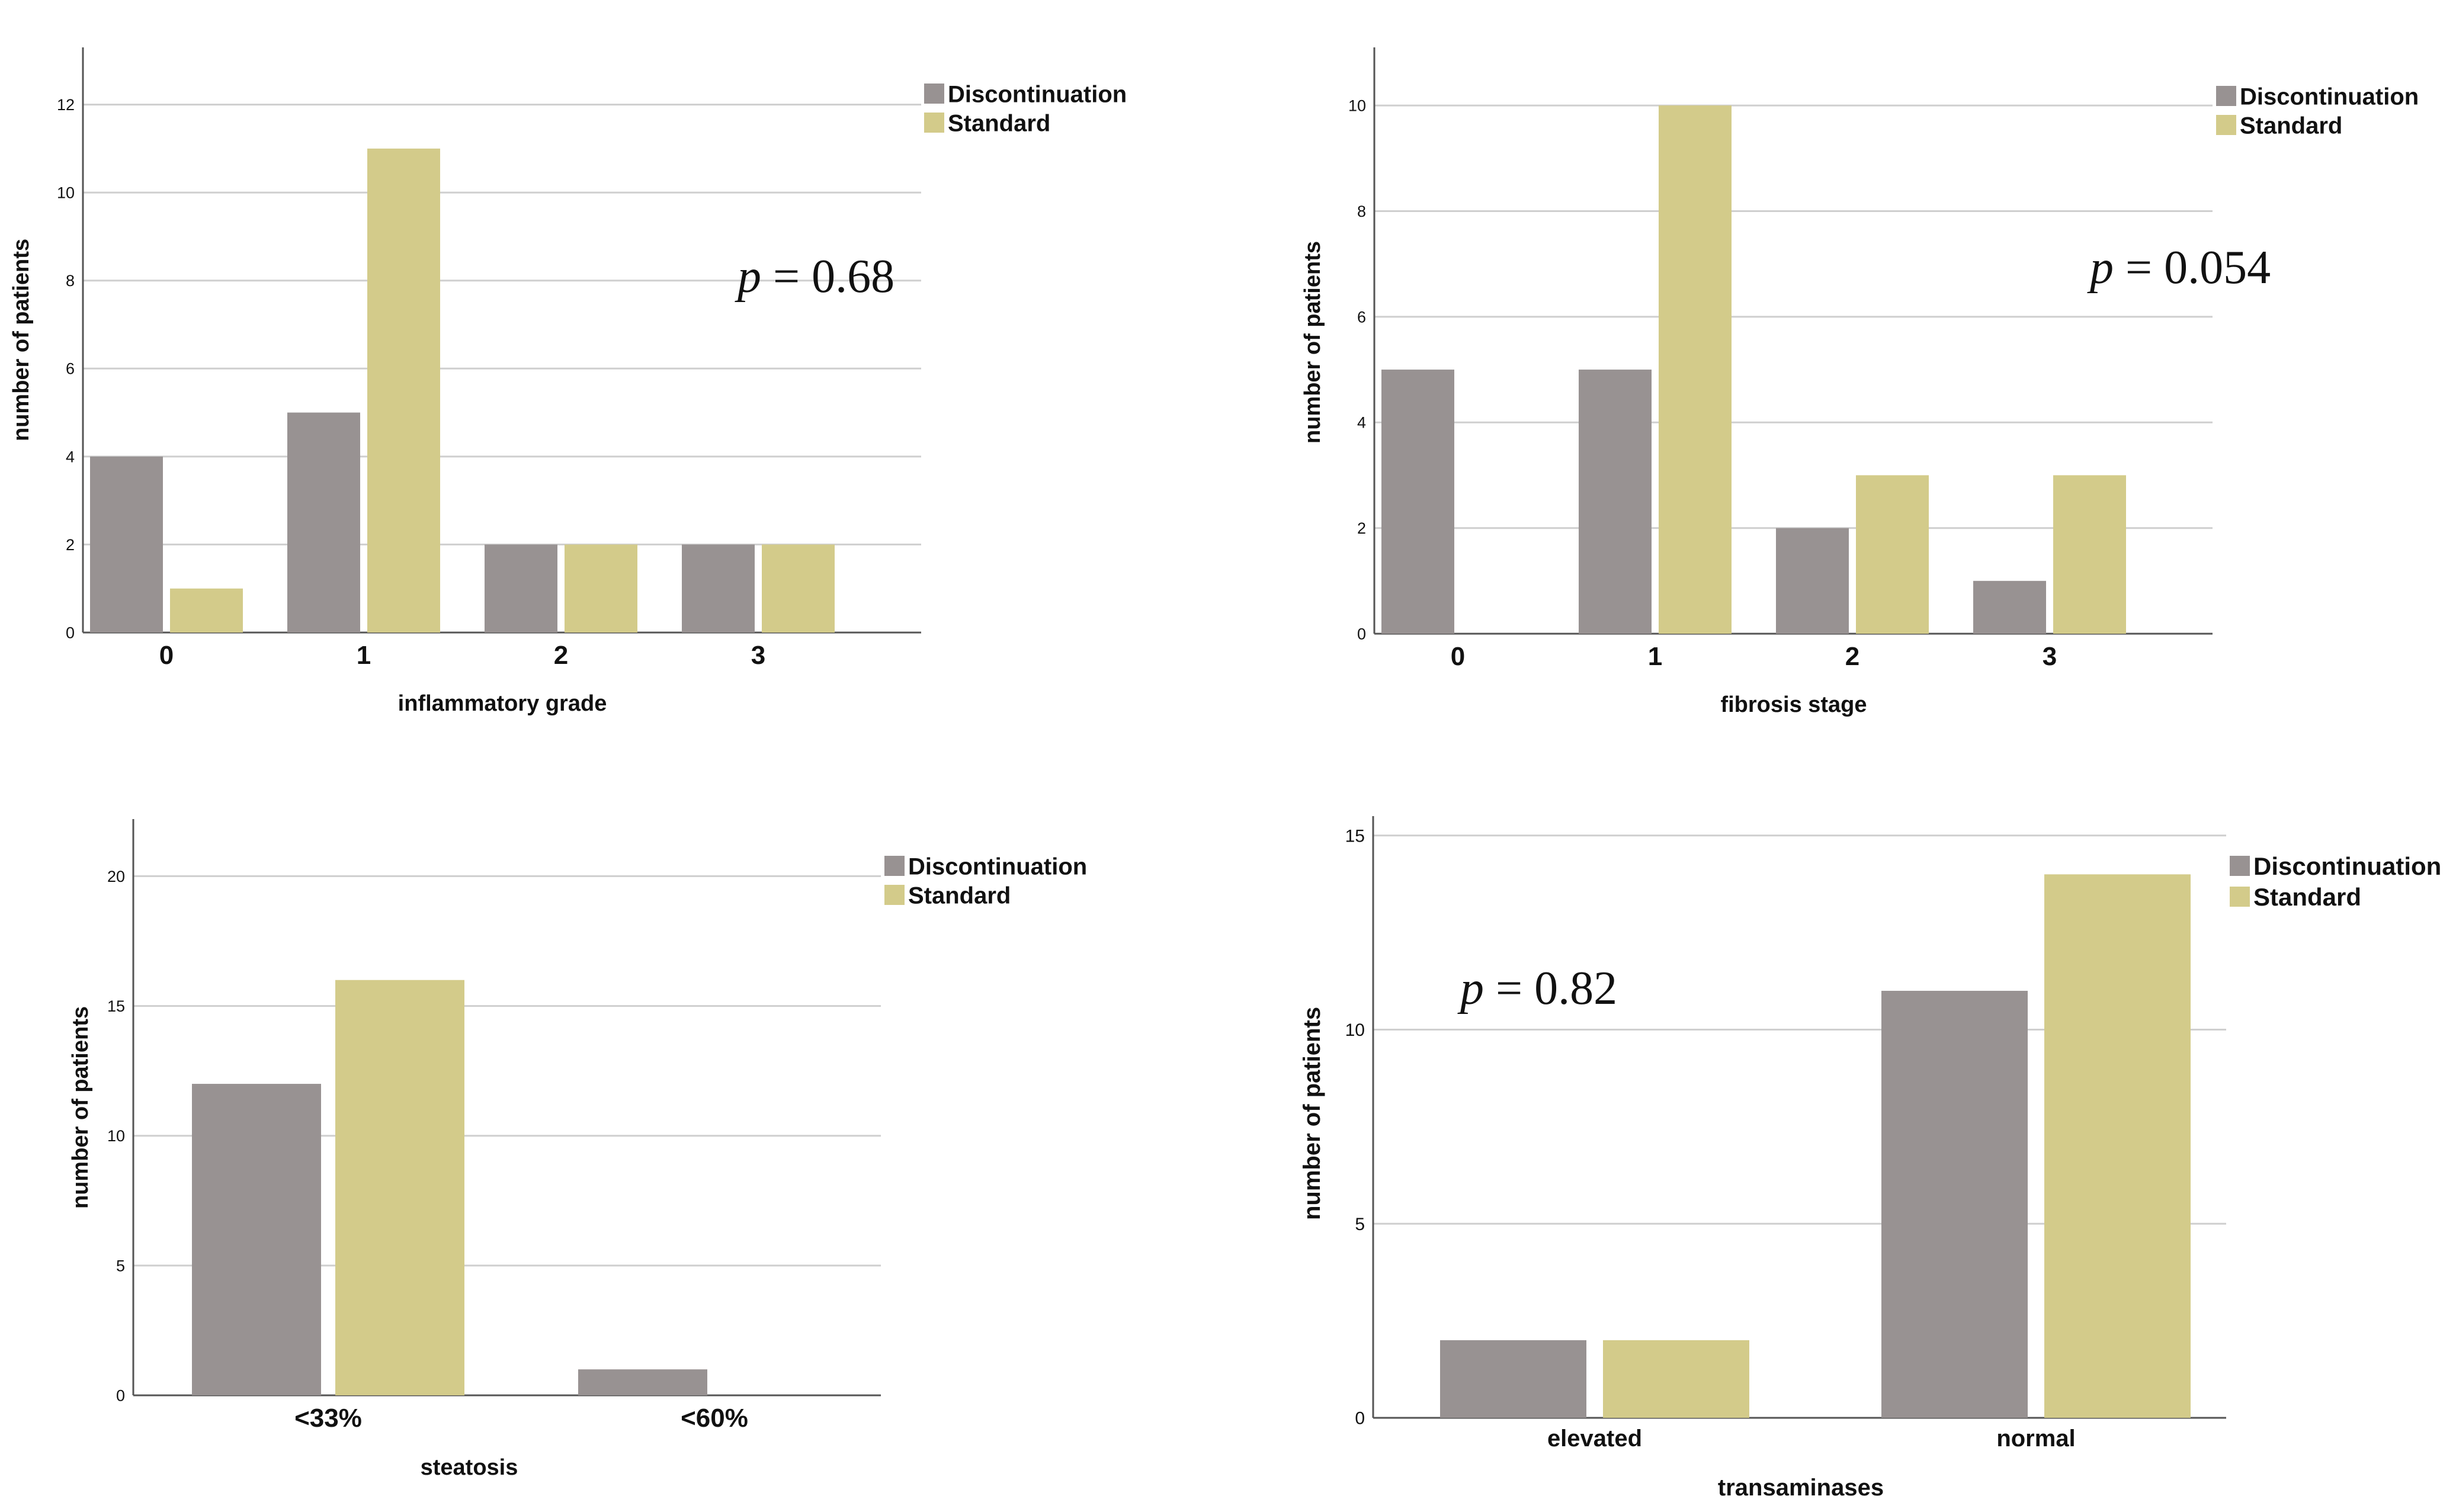 The image size is (2456, 1512). Describe the element at coordinates (1793, 704) in the screenshot. I see `x-axis-title: fibrosis stage` at that location.